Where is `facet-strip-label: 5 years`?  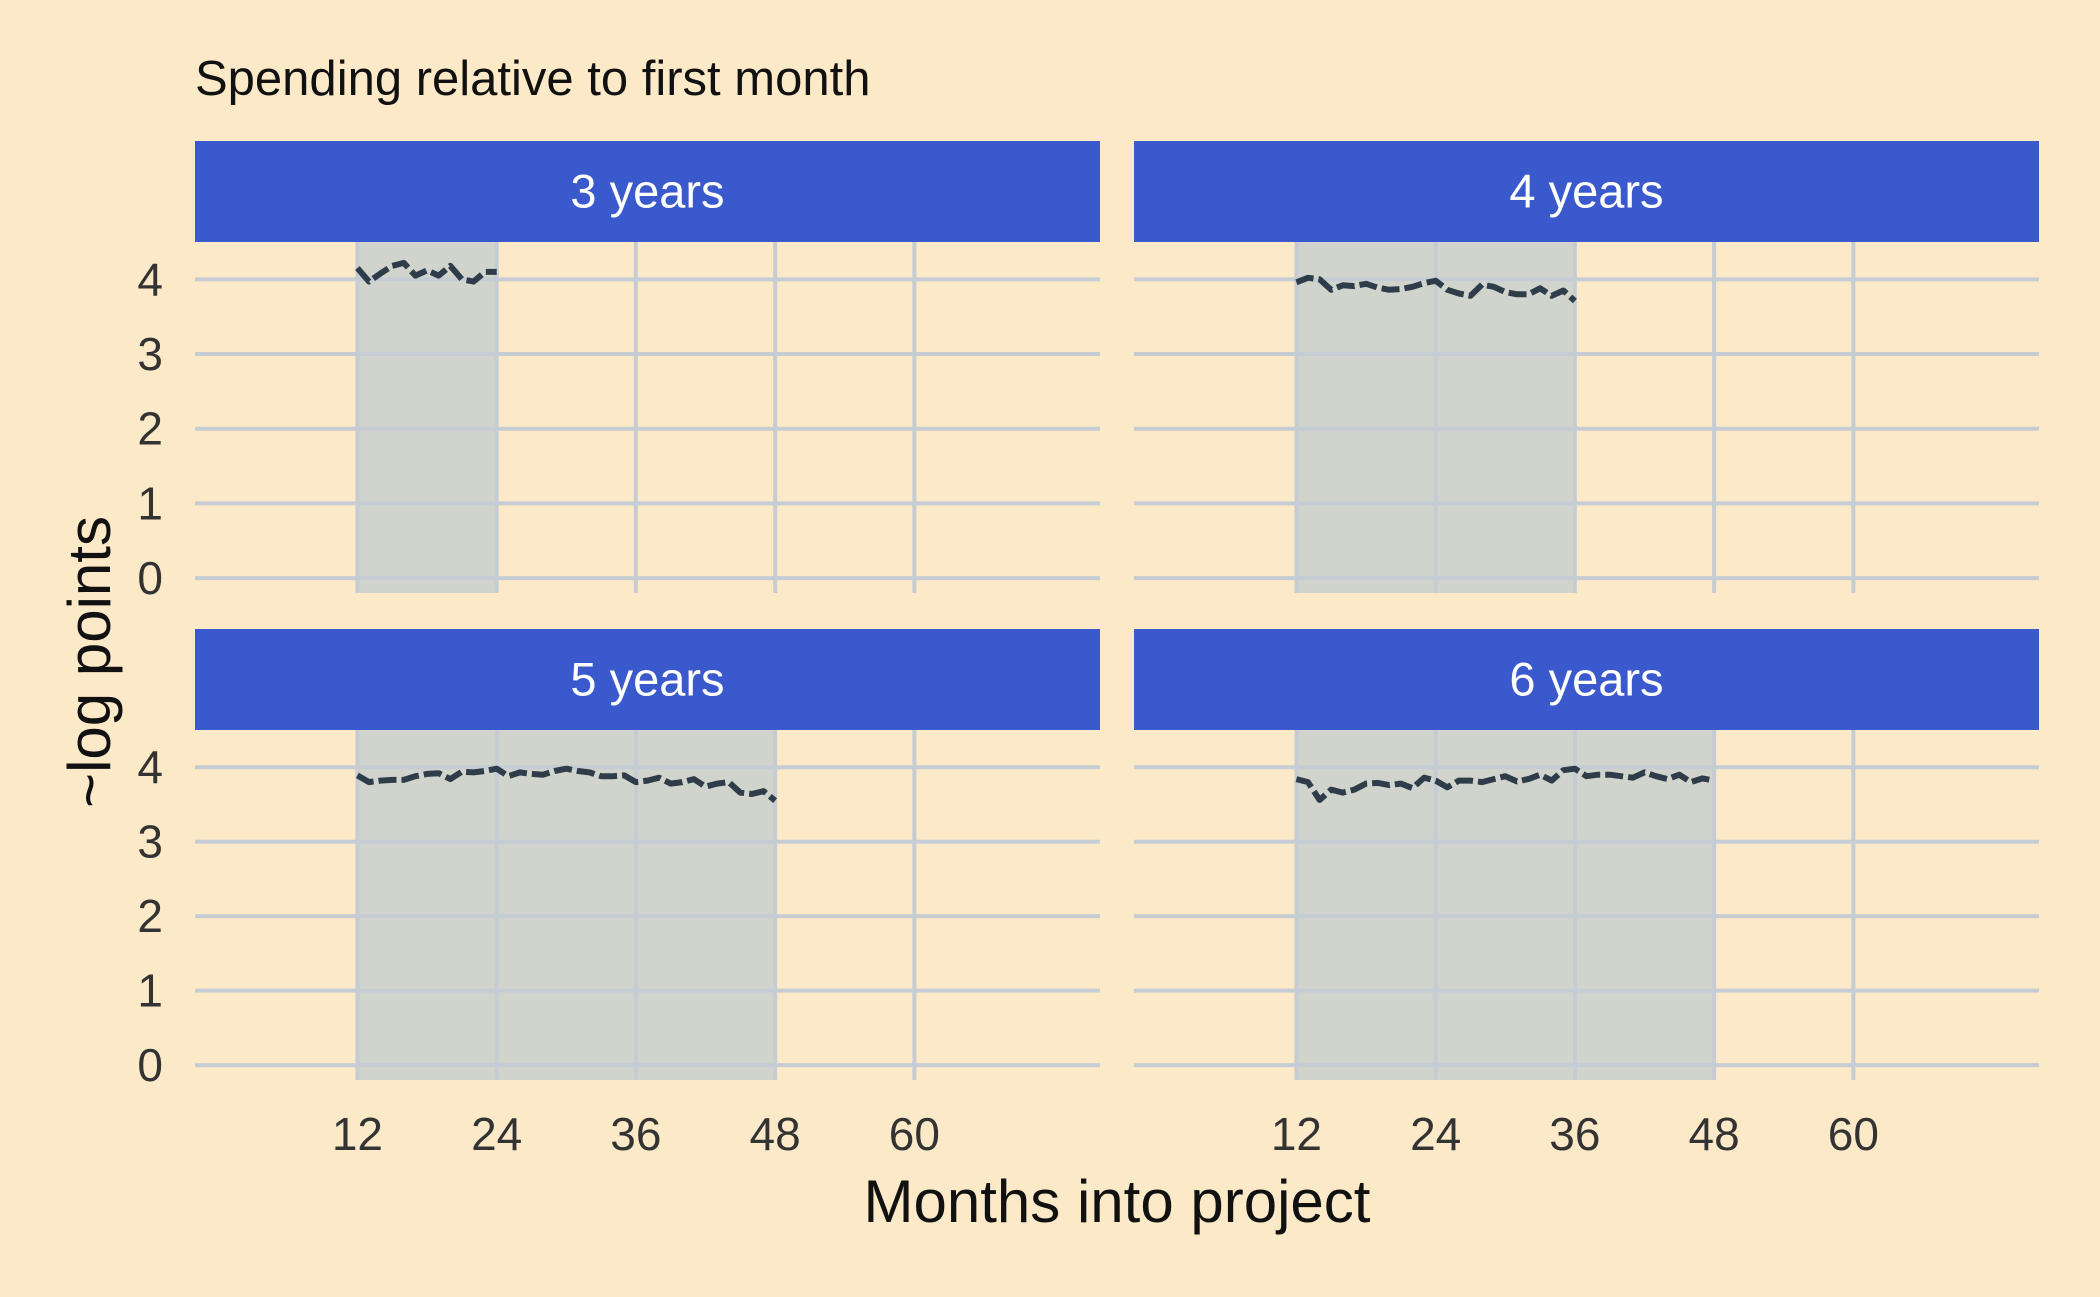
facet-strip-label: 5 years is located at coordinates (647, 679).